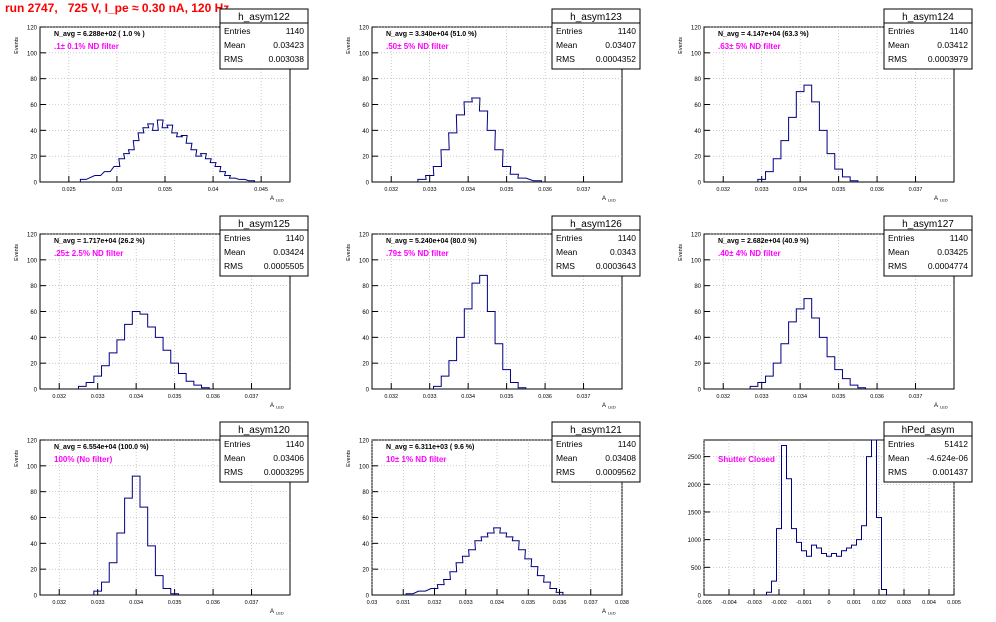 Image resolution: width=996 pixels, height=622 pixels. What do you see at coordinates (754, 603) in the screenshot?
I see `x-tick-label: -0.003` at bounding box center [754, 603].